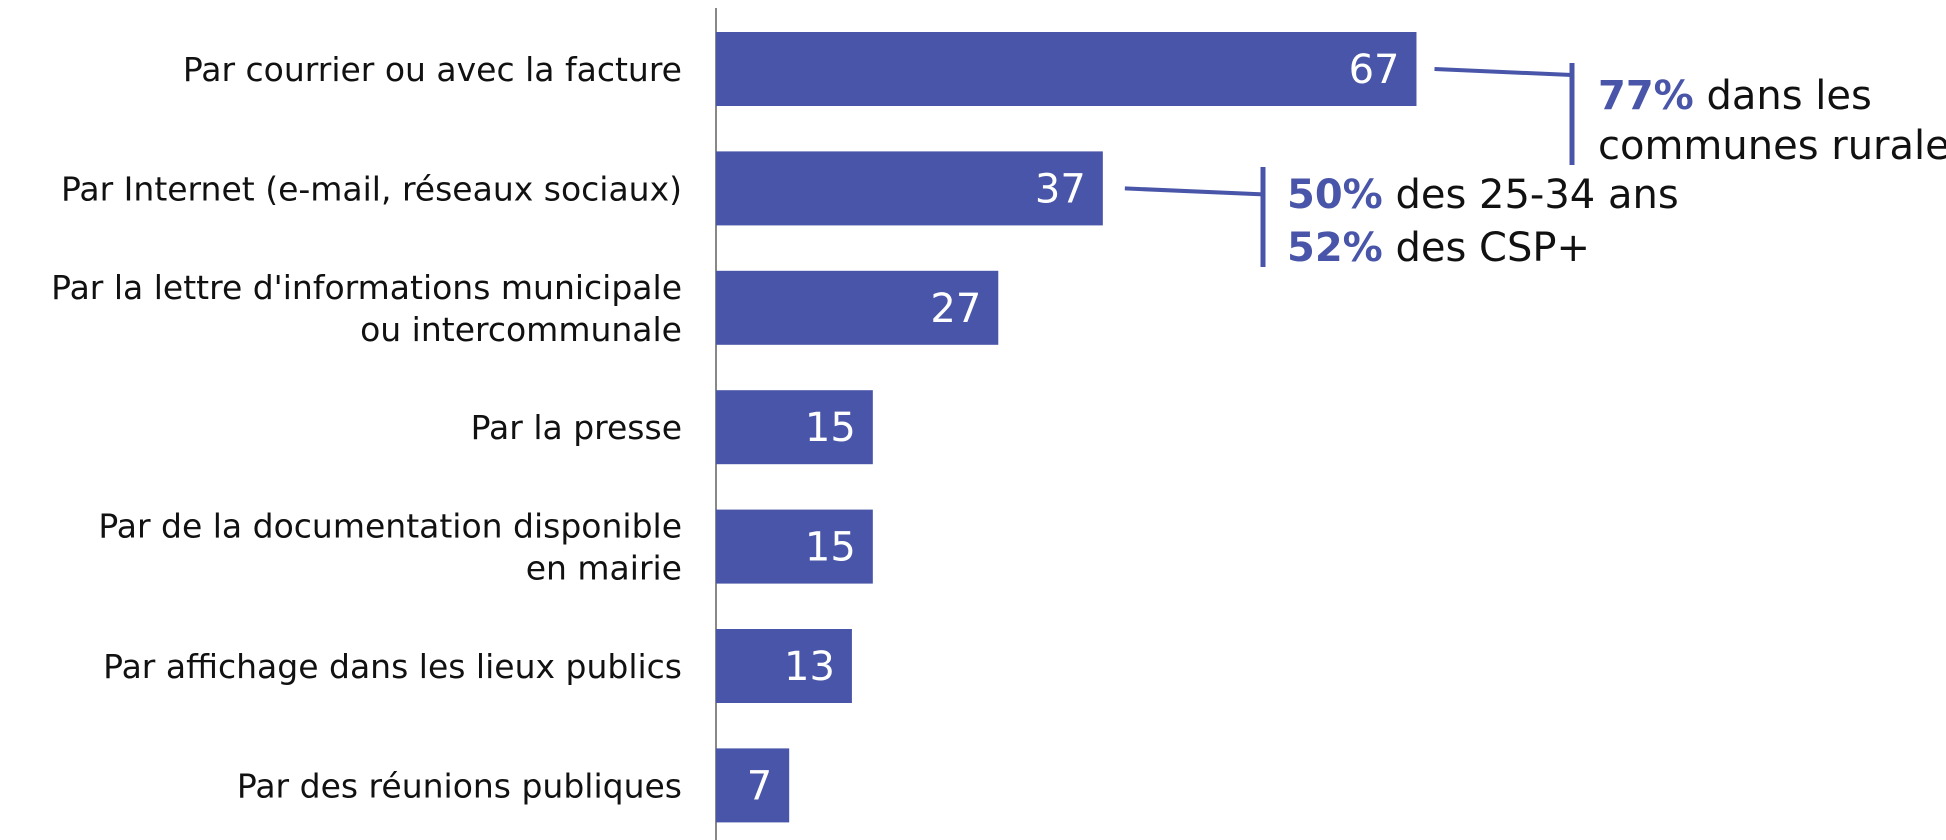 The image size is (1946, 840). Describe the element at coordinates (432, 69) in the screenshot. I see `category-label: Par courrier ou avec la facture` at that location.